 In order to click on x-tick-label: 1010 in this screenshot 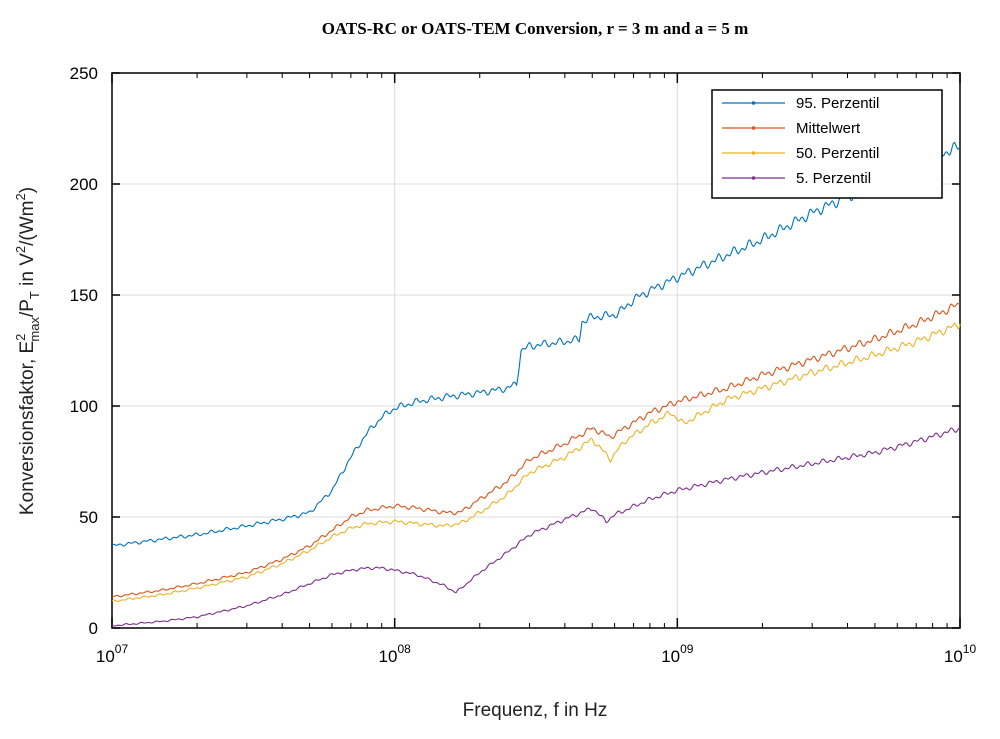, I will do `click(960, 654)`.